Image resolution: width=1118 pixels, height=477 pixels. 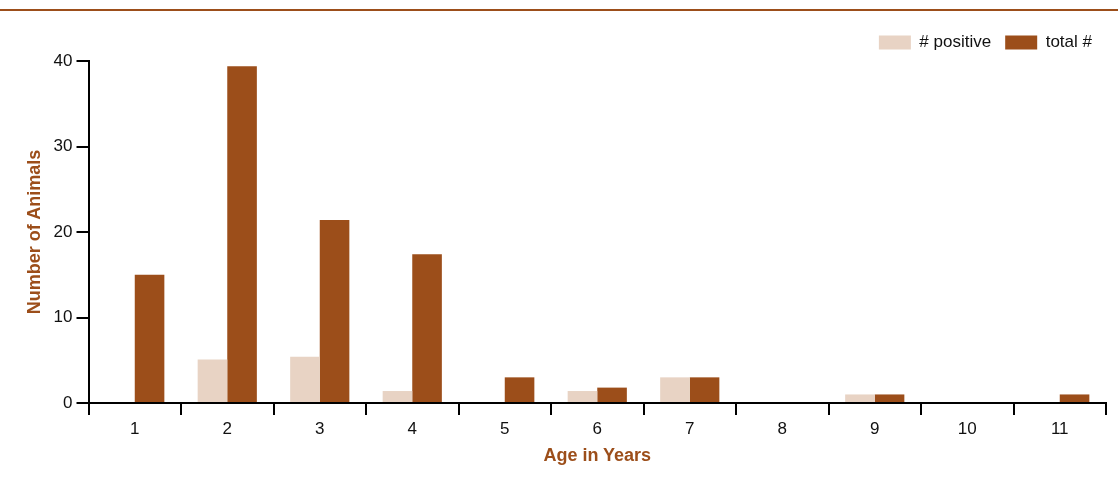 What do you see at coordinates (955, 42) in the screenshot?
I see `legend-label: # positive` at bounding box center [955, 42].